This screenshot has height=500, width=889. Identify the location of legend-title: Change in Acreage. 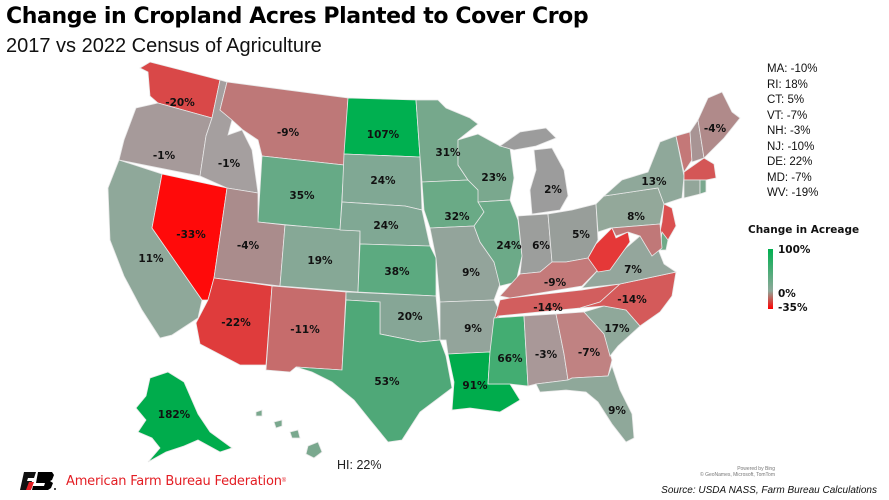
(804, 230).